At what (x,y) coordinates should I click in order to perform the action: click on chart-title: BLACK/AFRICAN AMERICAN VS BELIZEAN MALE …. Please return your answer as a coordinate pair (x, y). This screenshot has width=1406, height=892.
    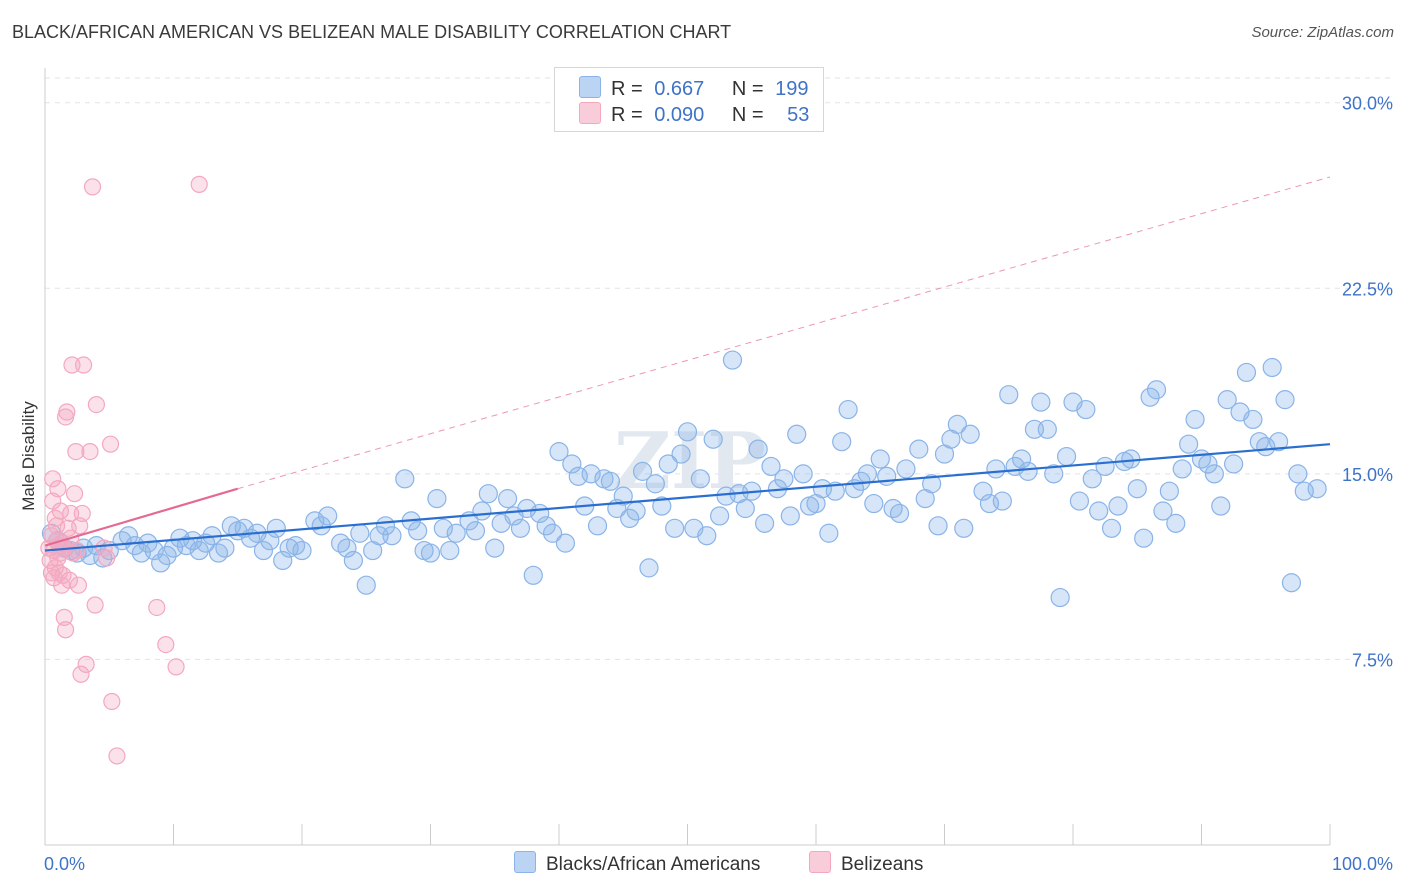
    Looking at the image, I should click on (372, 32).